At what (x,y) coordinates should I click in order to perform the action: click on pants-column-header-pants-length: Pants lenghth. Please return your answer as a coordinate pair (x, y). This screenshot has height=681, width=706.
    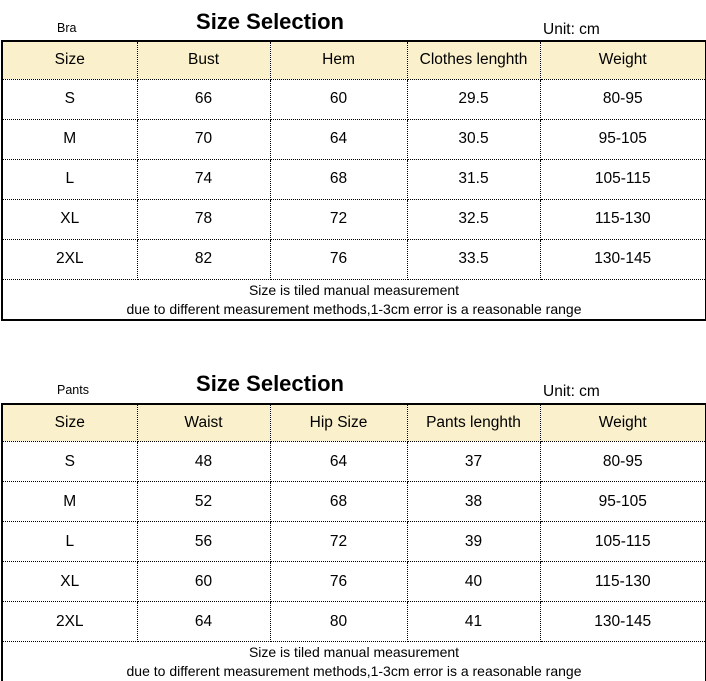
    Looking at the image, I should click on (473, 422).